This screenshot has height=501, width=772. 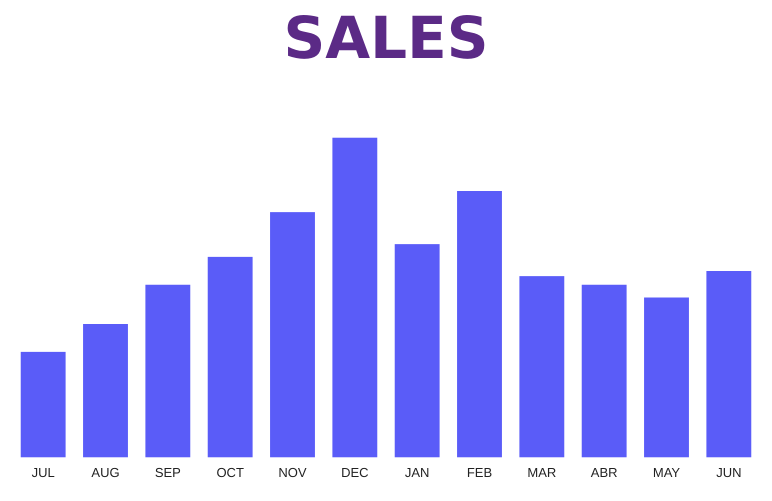 I want to click on chart-title: SALES, so click(x=386, y=38).